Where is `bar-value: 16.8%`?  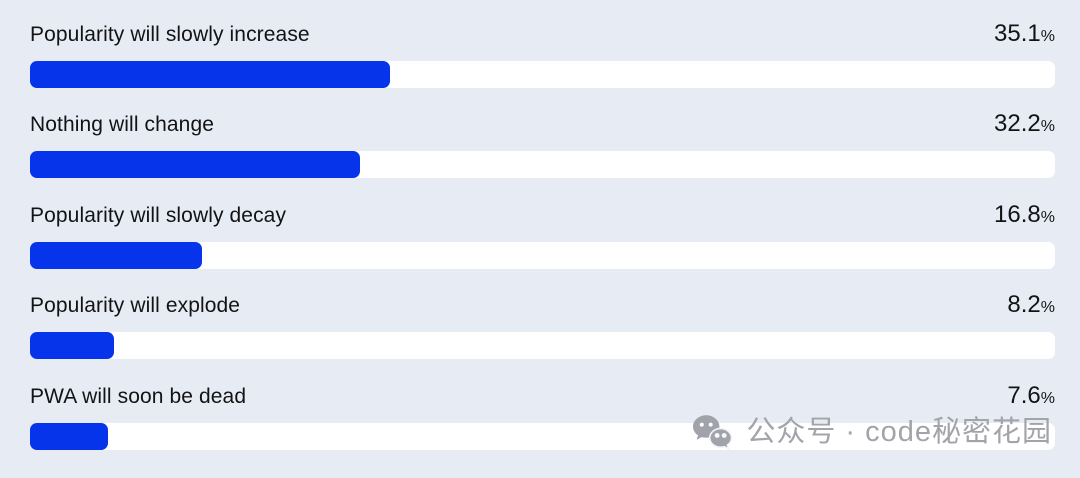
bar-value: 16.8% is located at coordinates (1024, 214).